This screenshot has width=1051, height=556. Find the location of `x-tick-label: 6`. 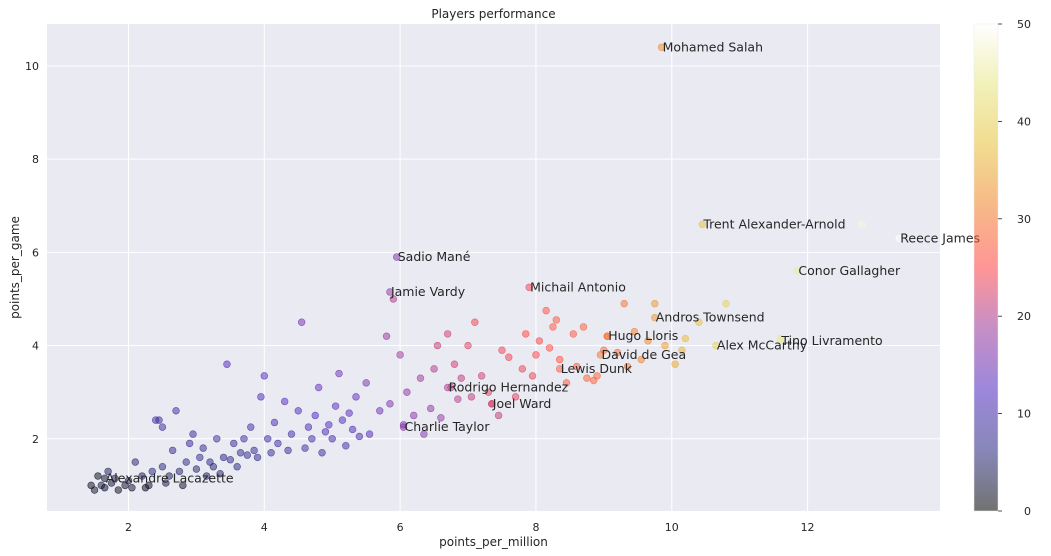

x-tick-label: 6 is located at coordinates (400, 527).